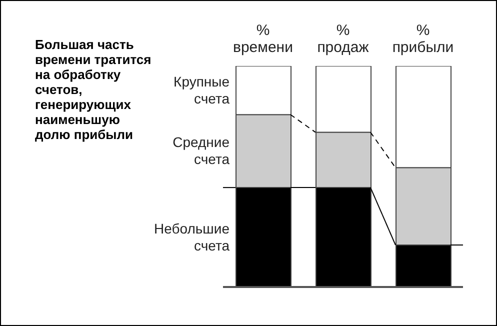 This screenshot has height=326, width=497. Describe the element at coordinates (201, 151) in the screenshot. I see `series-label: Средние счета` at that location.